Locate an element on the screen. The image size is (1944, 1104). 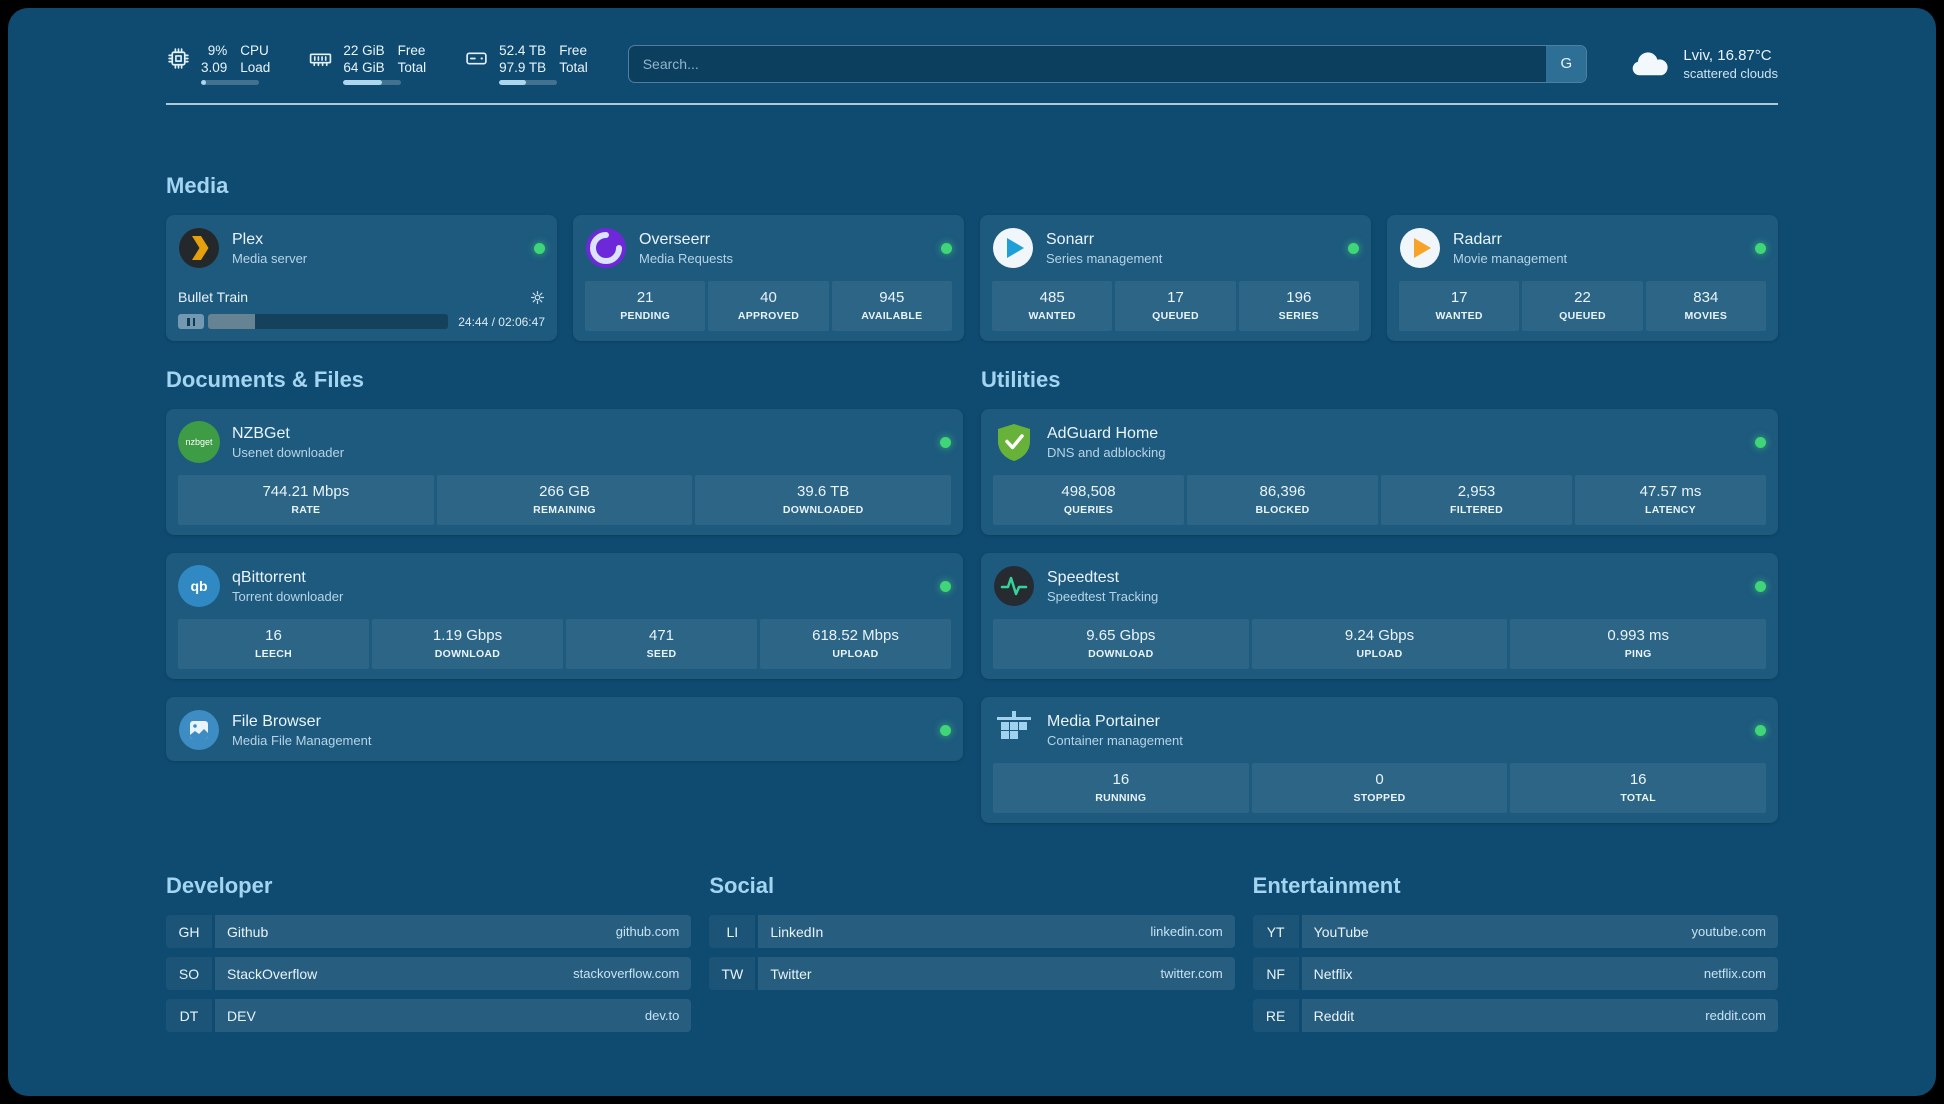
bookmark-reddit: RE Reddit reddit.com is located at coordinates (1515, 1015).